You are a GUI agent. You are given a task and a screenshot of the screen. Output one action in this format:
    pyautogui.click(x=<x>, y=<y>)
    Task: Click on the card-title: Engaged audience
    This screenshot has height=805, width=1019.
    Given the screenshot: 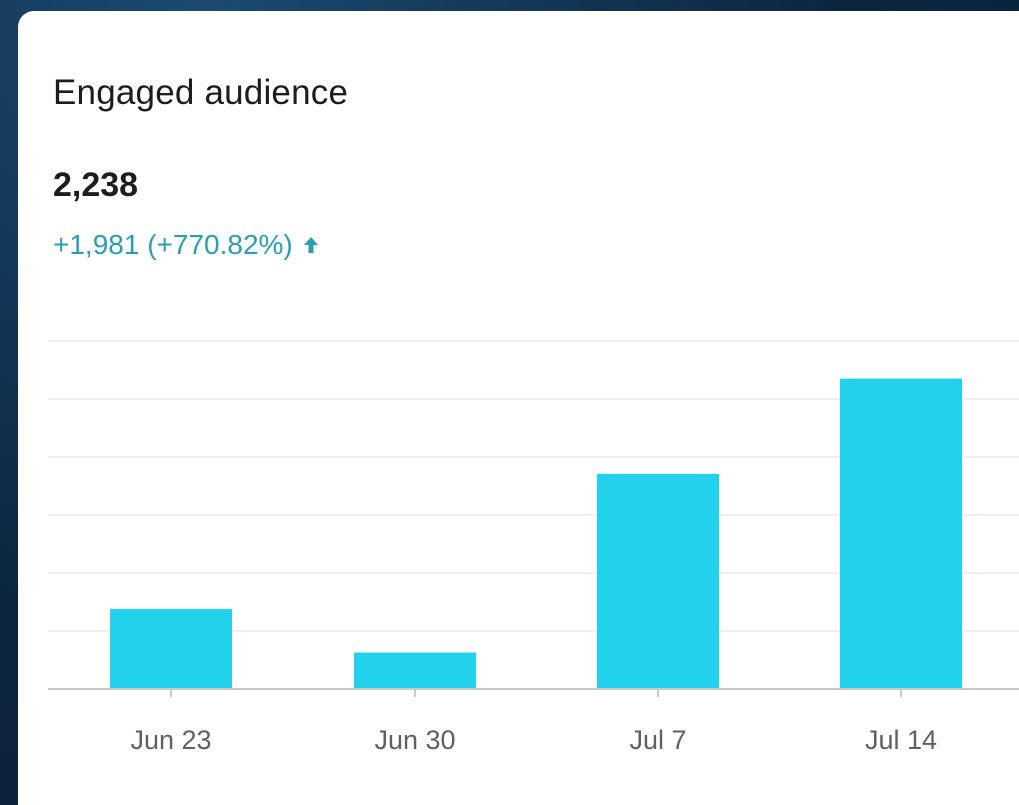 What is the action you would take?
    pyautogui.click(x=201, y=92)
    